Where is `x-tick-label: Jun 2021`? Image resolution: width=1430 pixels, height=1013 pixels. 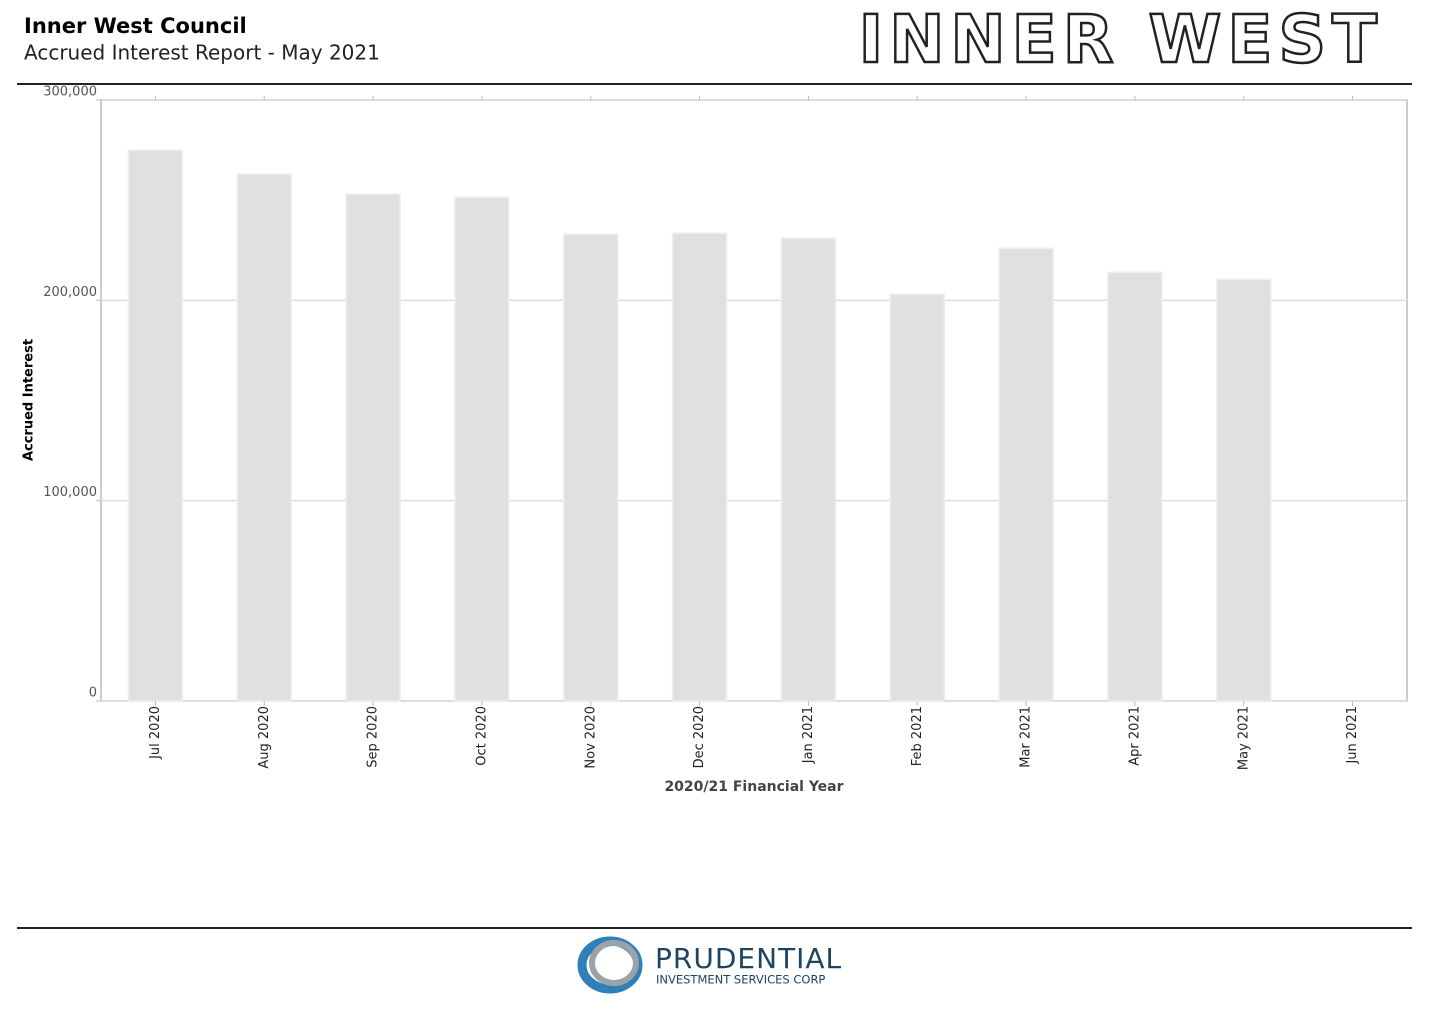
x-tick-label: Jun 2021 is located at coordinates (1352, 735).